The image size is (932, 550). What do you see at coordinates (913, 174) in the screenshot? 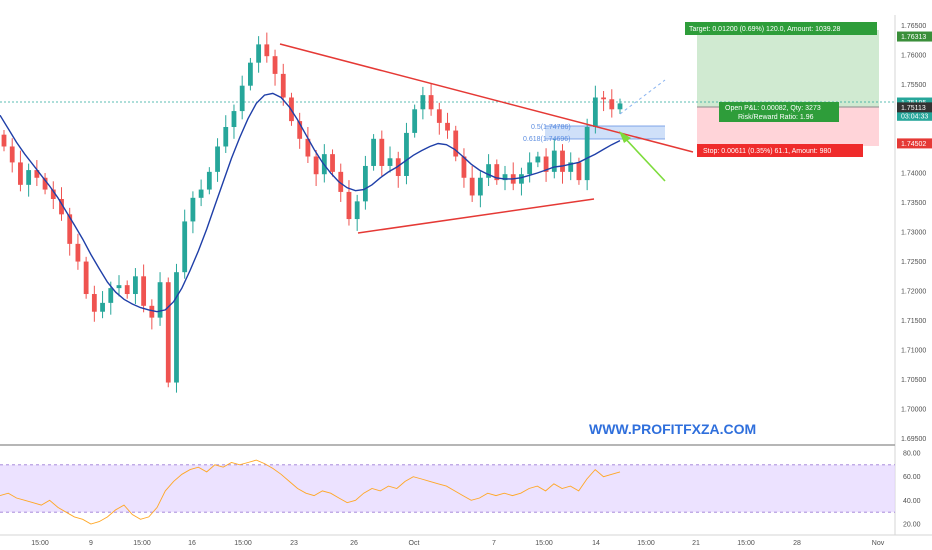
I see `price-tick-label: 1.74000` at bounding box center [913, 174].